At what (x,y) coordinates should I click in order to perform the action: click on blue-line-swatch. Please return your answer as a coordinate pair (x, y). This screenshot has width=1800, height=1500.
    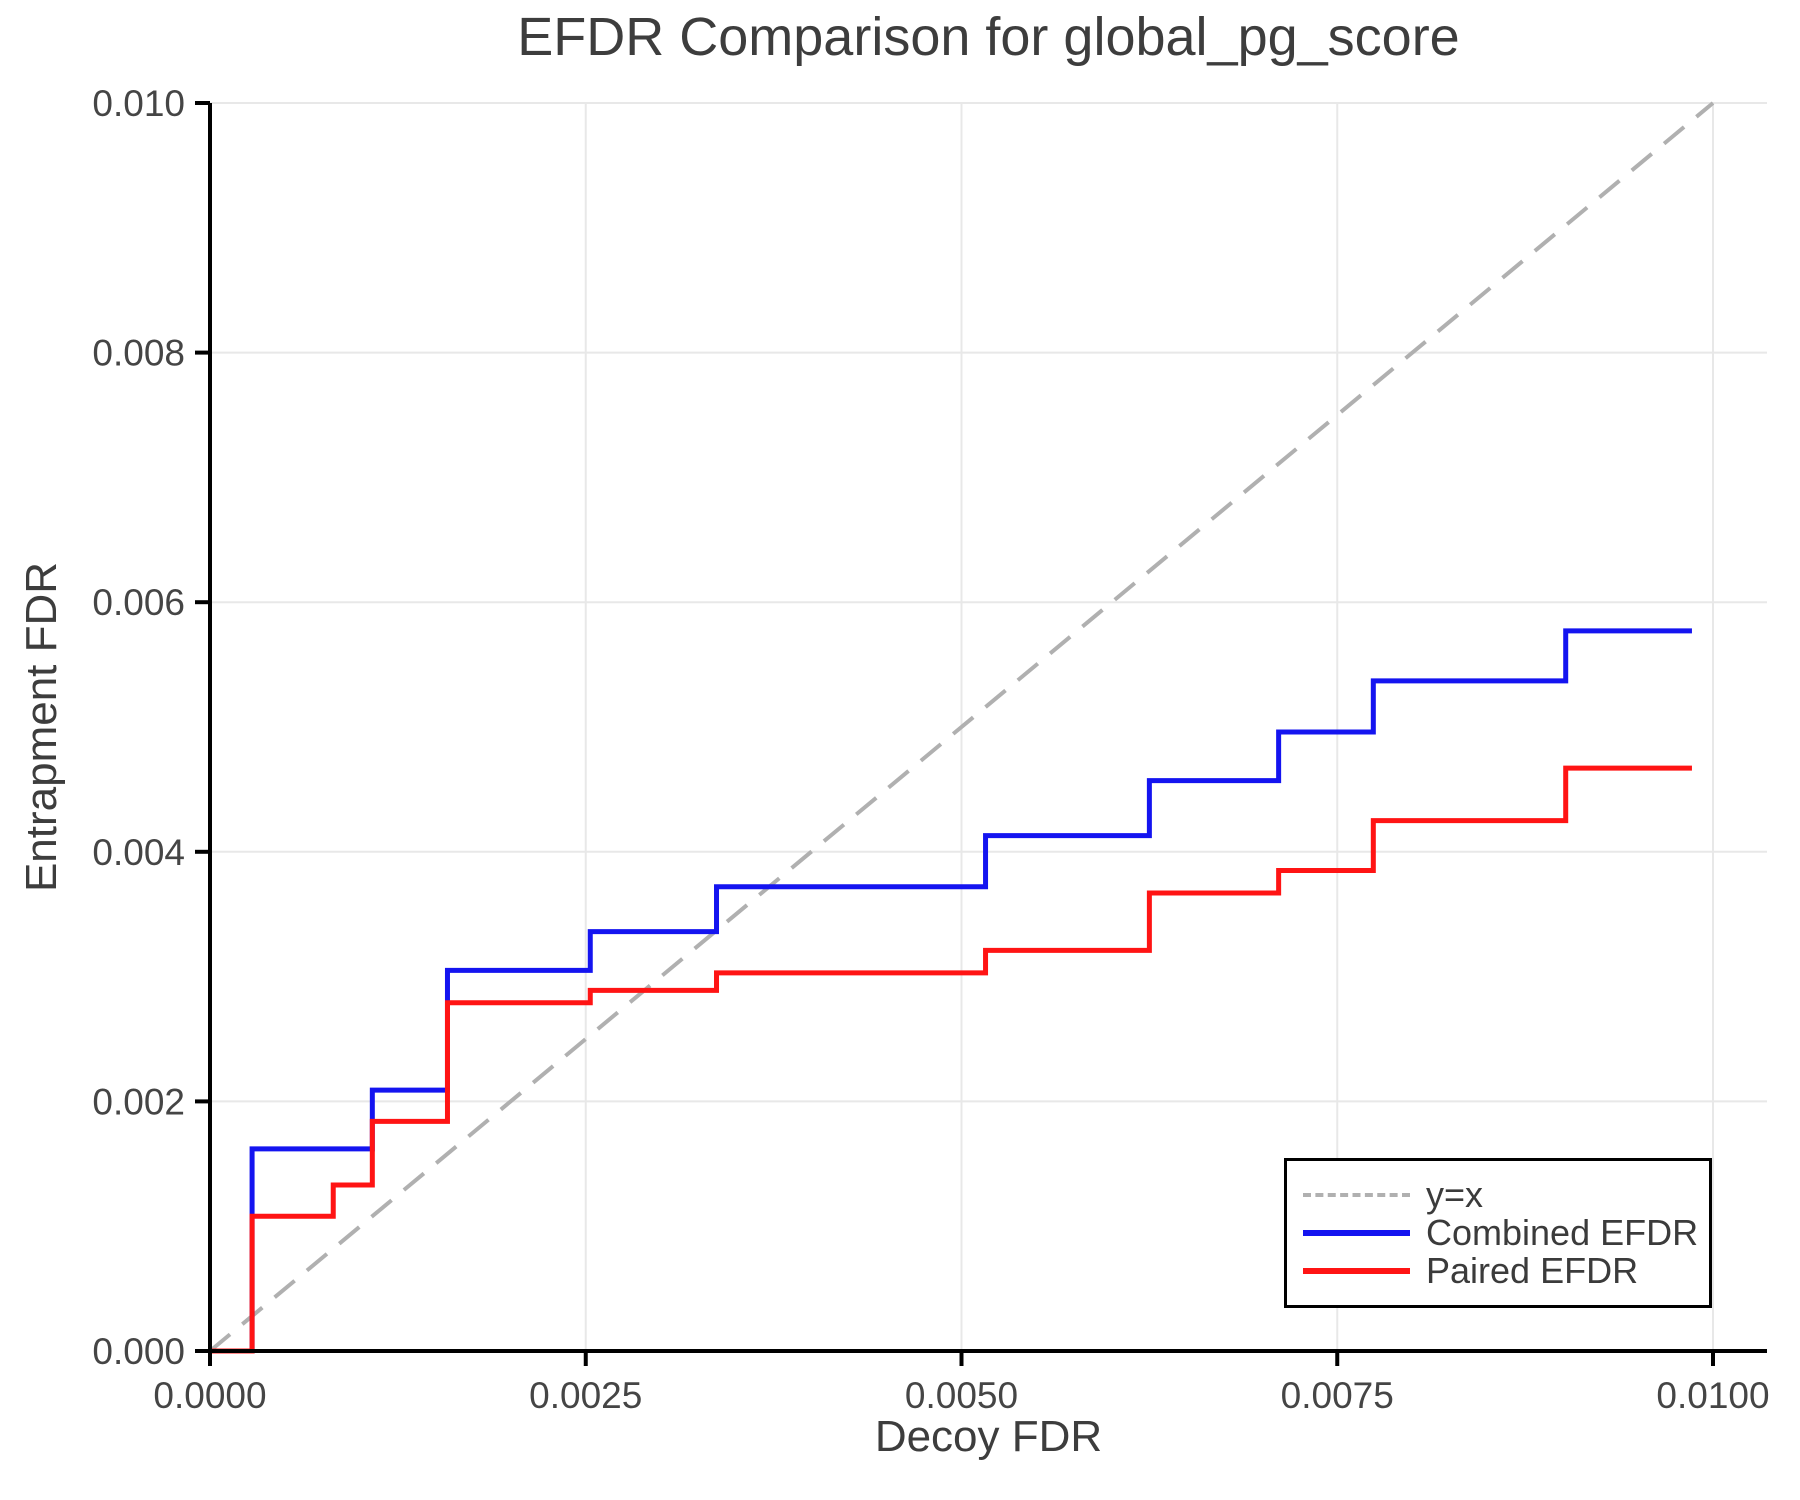
    Looking at the image, I should click on (1356, 1233).